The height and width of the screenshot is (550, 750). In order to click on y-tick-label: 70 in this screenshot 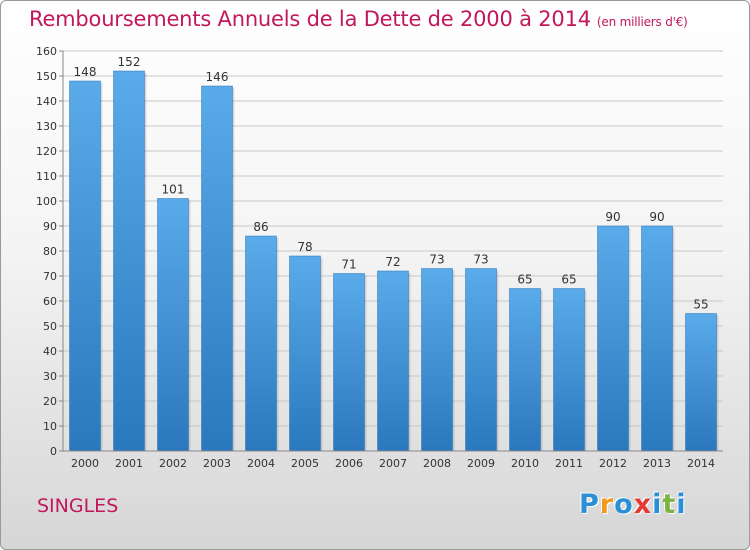, I will do `click(50, 276)`.